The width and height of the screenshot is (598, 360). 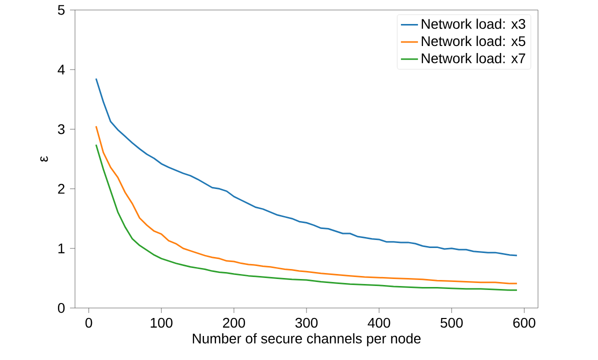 What do you see at coordinates (474, 58) in the screenshot?
I see `legend-label: Network load: x7` at bounding box center [474, 58].